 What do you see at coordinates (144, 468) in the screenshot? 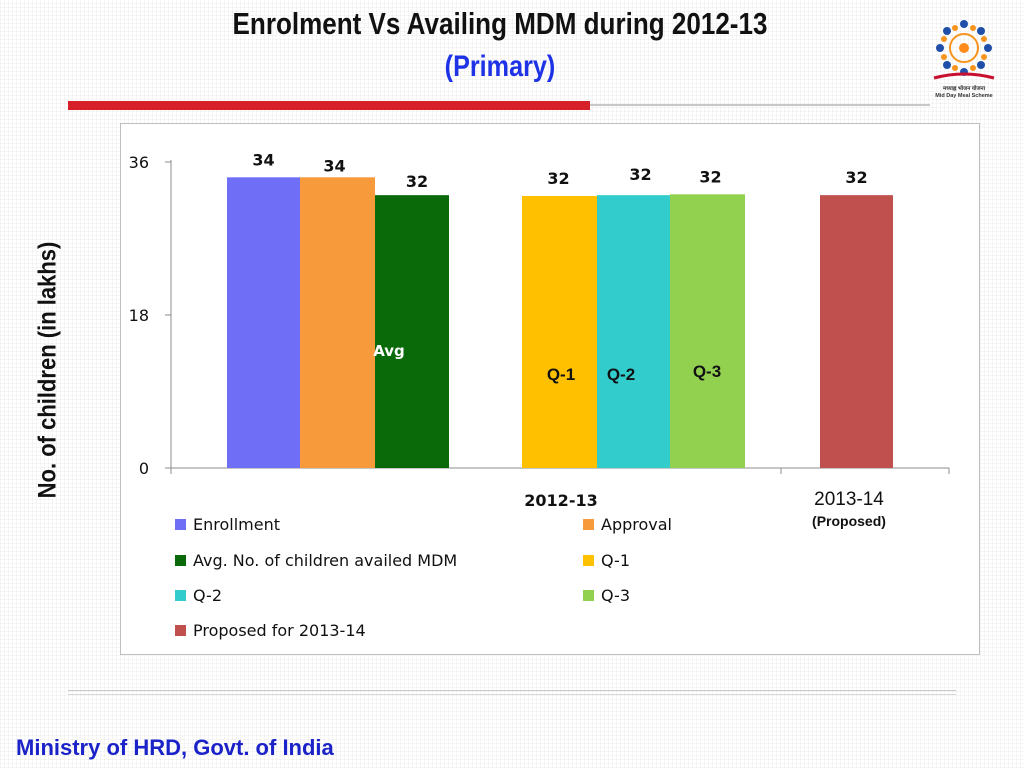
I see `y-tick-label: 0` at bounding box center [144, 468].